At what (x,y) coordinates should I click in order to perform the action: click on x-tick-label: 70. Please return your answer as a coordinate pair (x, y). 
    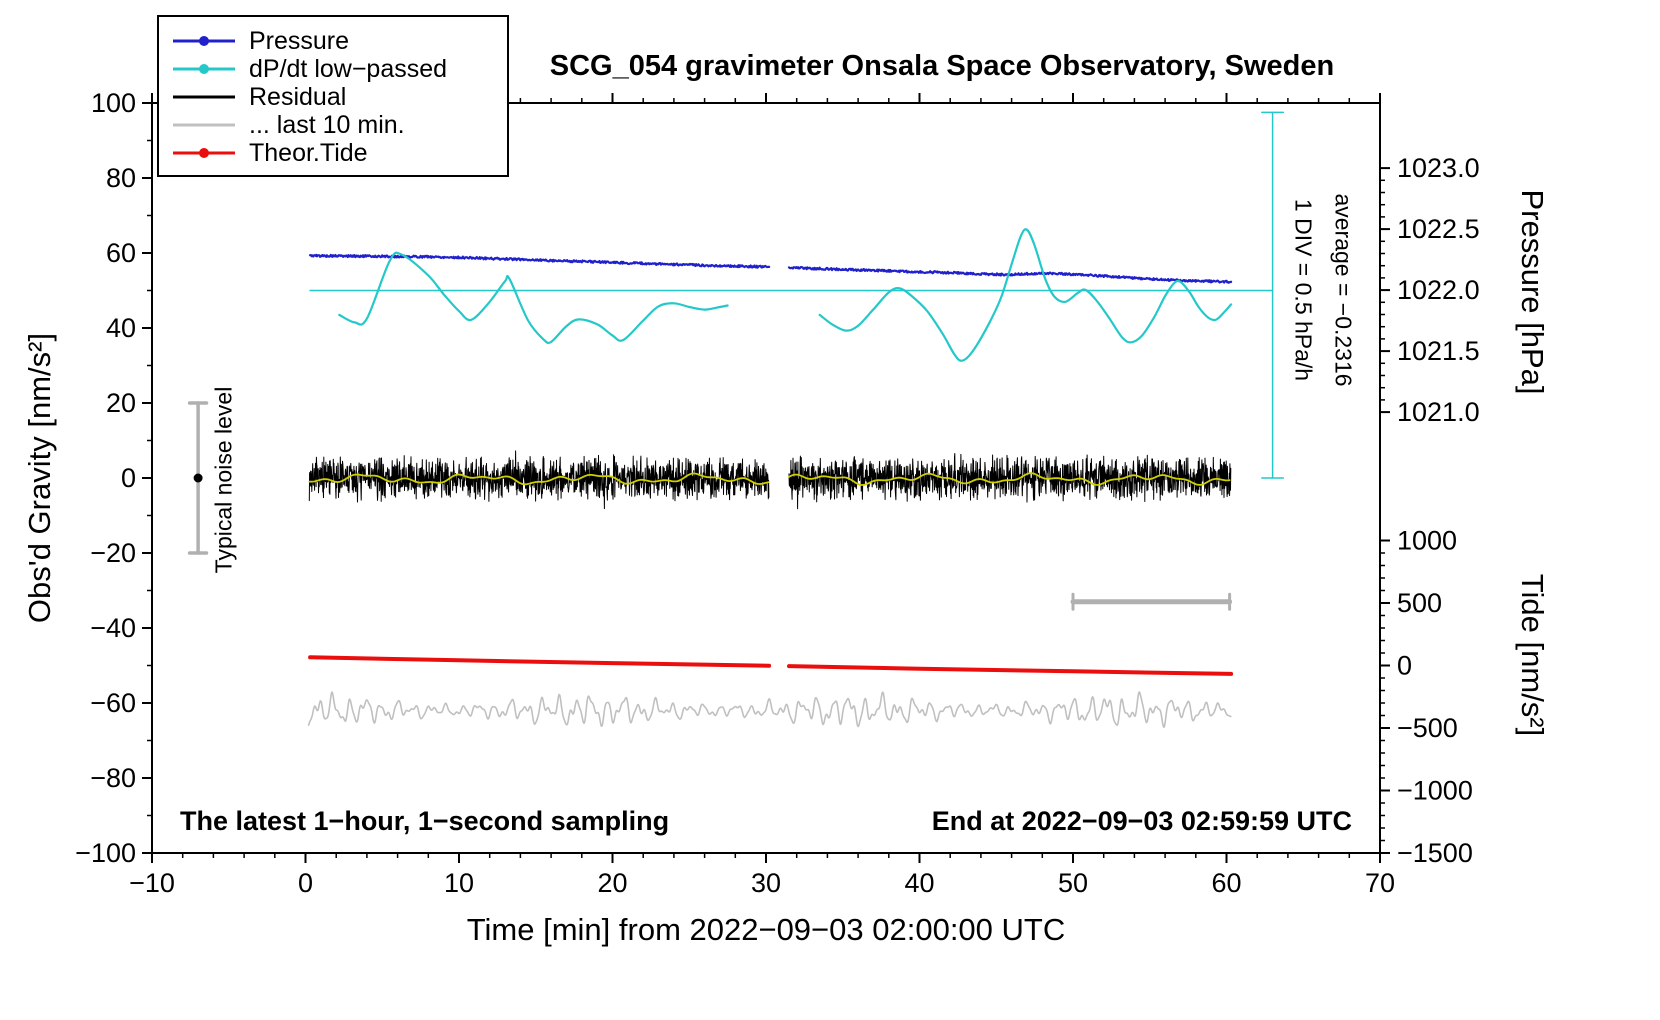
    Looking at the image, I should click on (1380, 883).